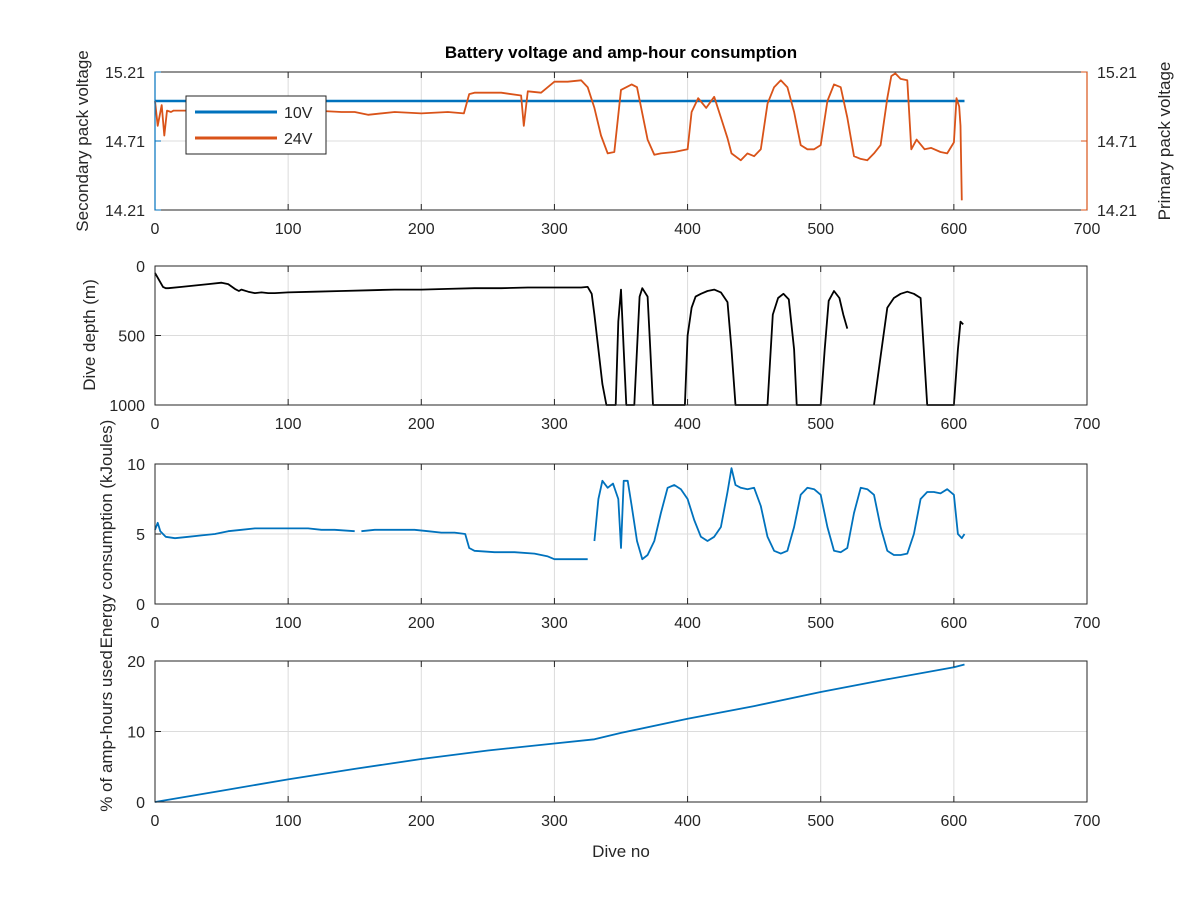  What do you see at coordinates (131, 337) in the screenshot?
I see `y-tick-label: 500` at bounding box center [131, 337].